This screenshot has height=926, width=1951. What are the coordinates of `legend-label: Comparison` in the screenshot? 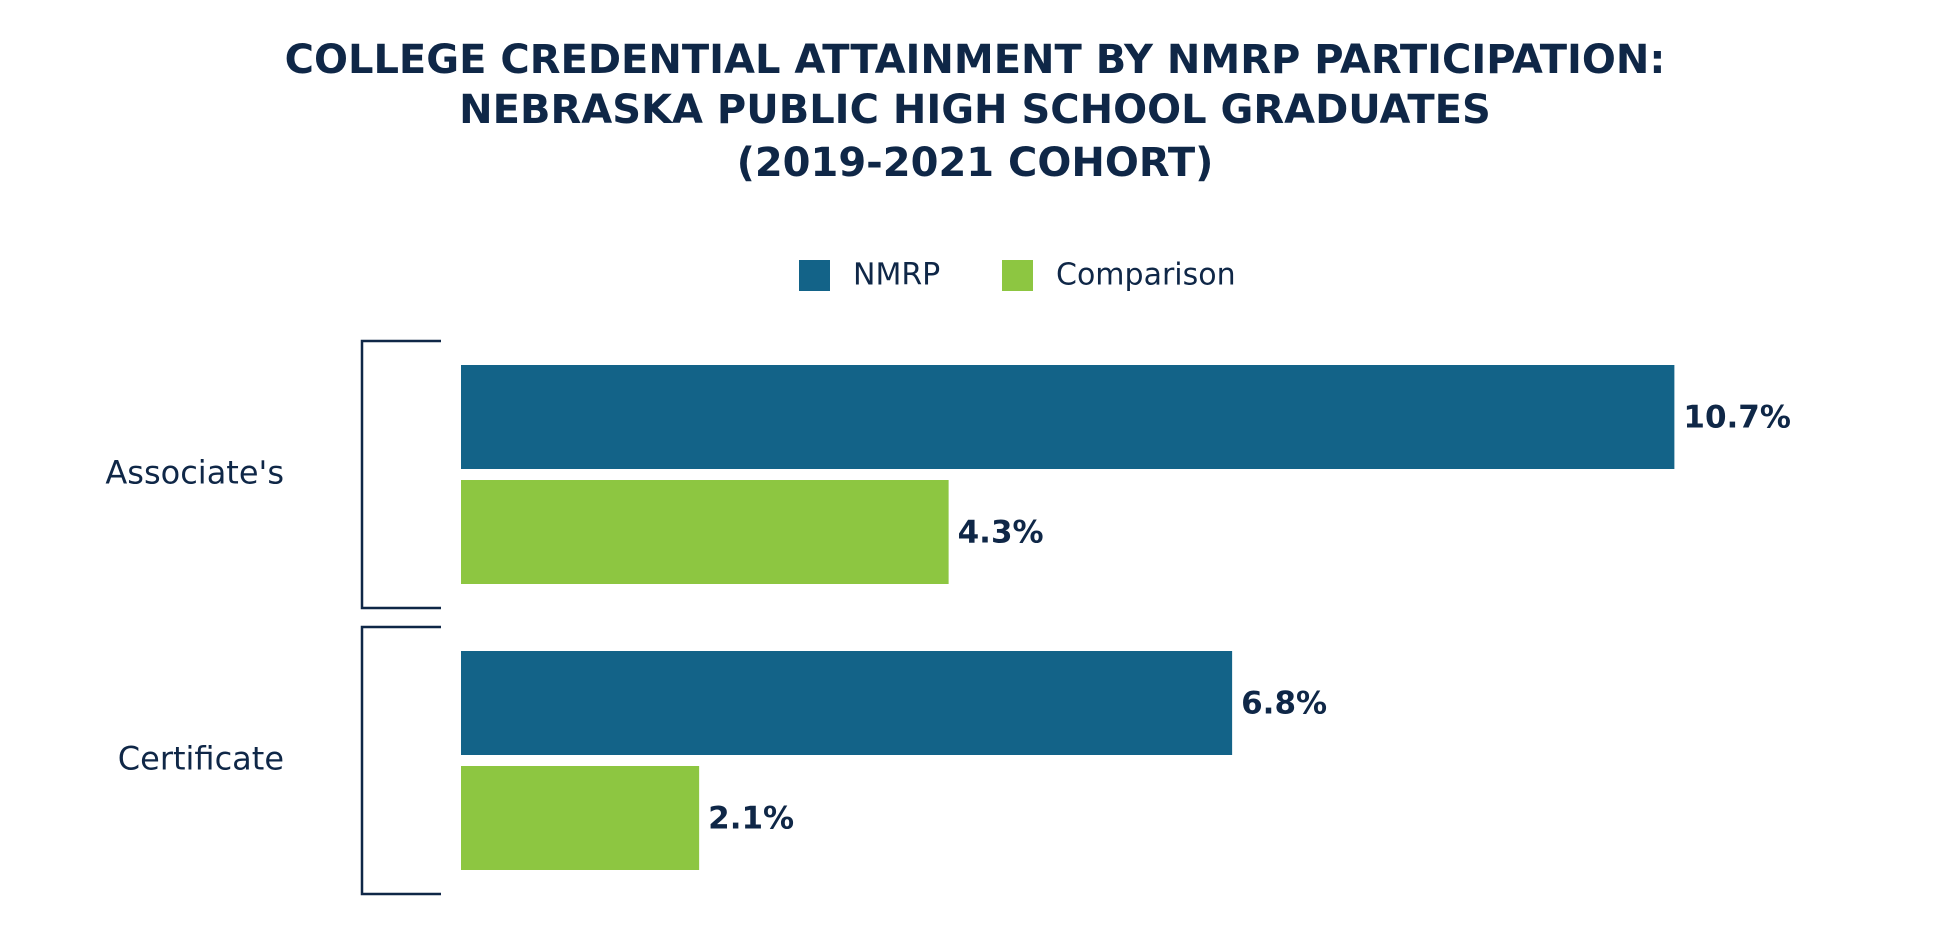 It's located at (1146, 275).